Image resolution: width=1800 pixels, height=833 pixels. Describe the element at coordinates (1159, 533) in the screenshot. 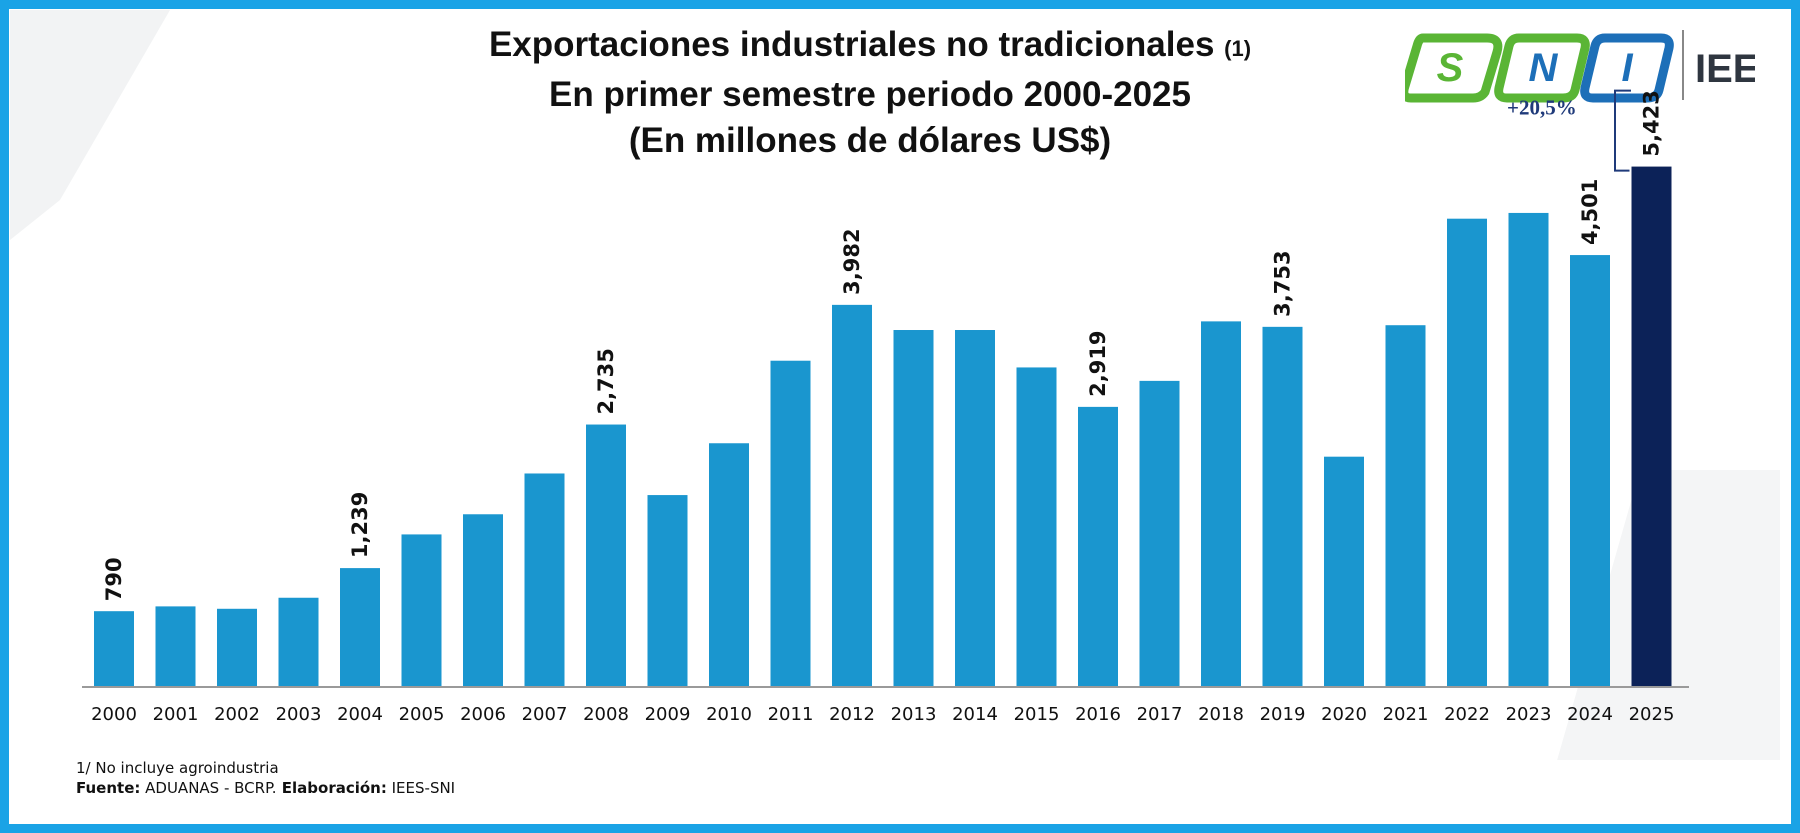

I see `bar-2017` at that location.